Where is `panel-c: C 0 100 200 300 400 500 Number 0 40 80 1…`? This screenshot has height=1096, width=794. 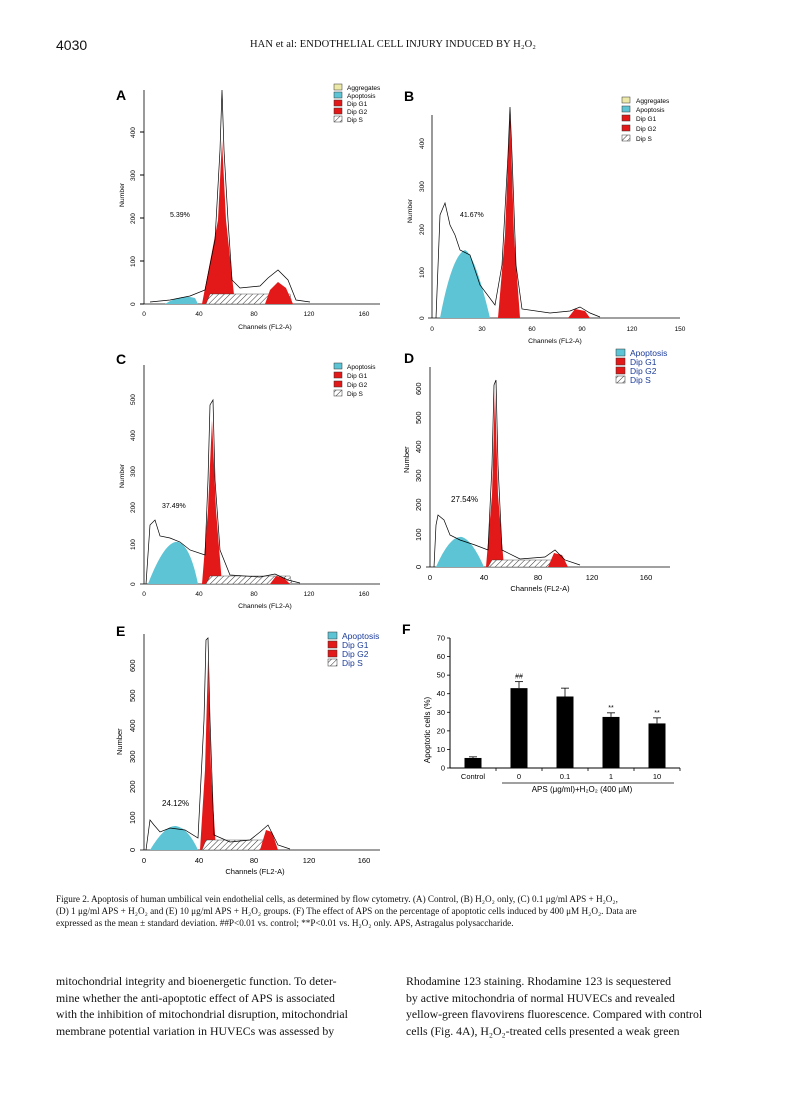 panel-c: C 0 100 200 300 400 500 Number 0 40 80 1… is located at coordinates (255, 485).